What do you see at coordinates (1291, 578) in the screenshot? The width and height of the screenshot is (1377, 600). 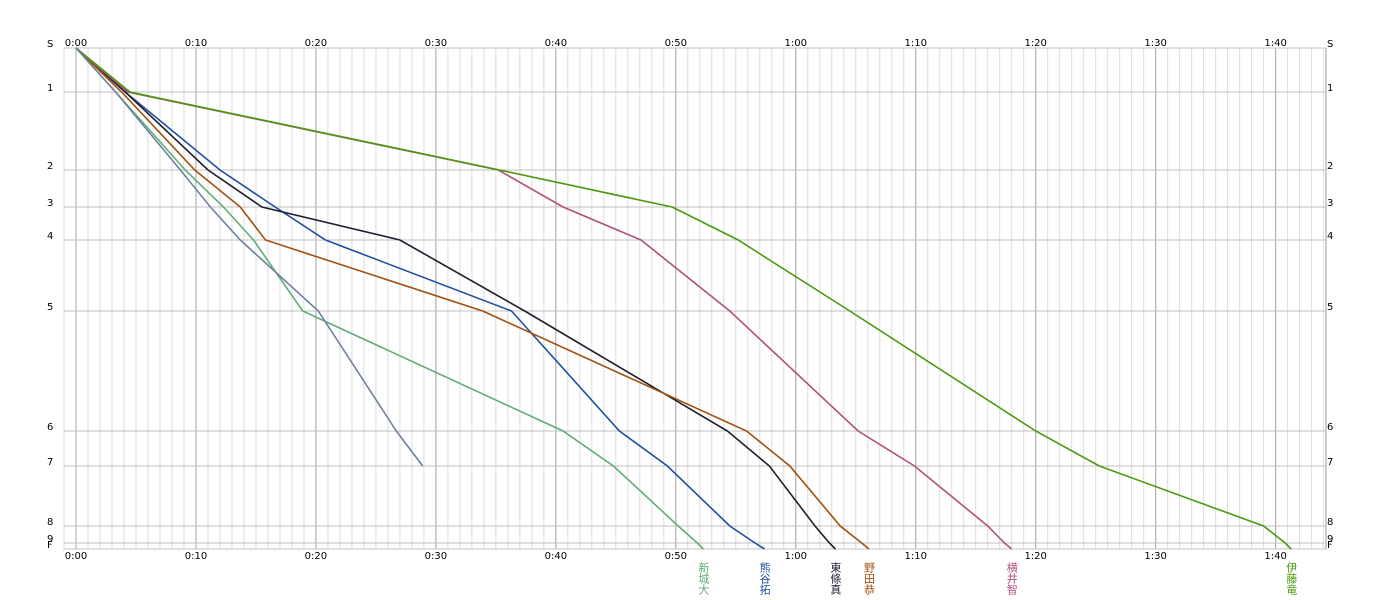 I see `legend-entry: 伊藤竜` at bounding box center [1291, 578].